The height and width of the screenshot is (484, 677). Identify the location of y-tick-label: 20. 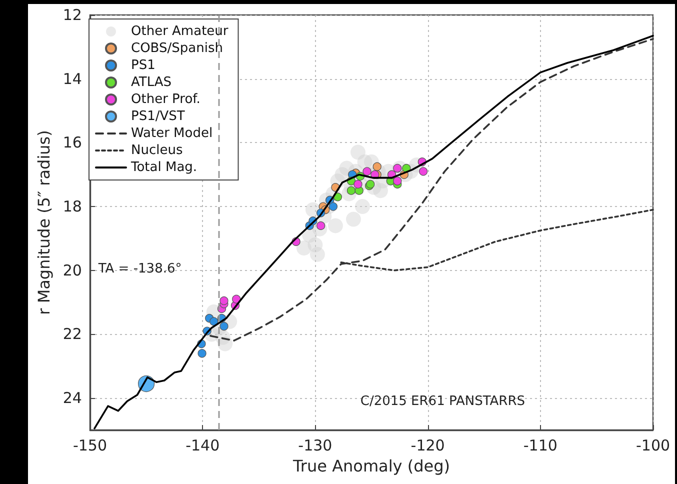
(72, 270).